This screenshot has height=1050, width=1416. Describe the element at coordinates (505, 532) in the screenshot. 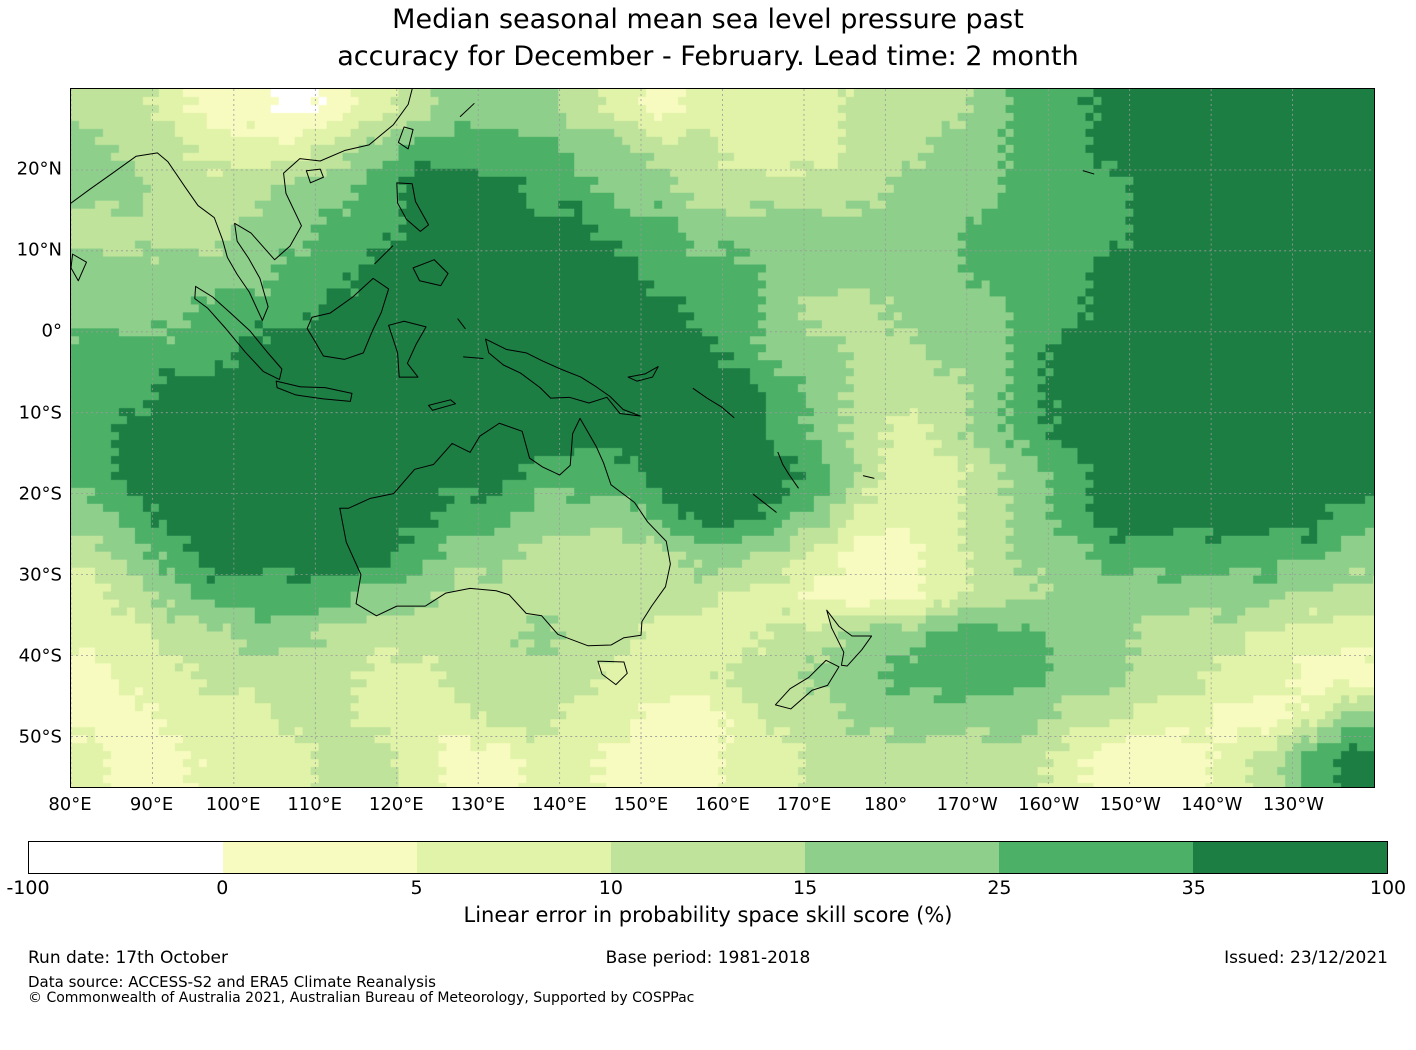

I see `coastline-australia` at that location.